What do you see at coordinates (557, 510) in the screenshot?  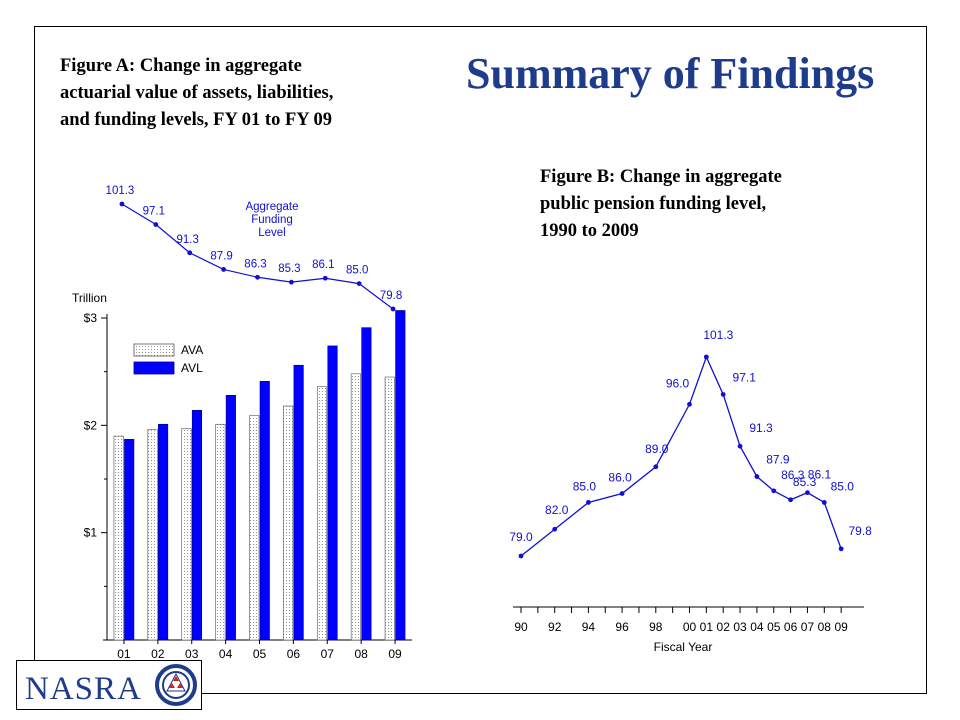 I see `funding-level-value-label: 82.0` at bounding box center [557, 510].